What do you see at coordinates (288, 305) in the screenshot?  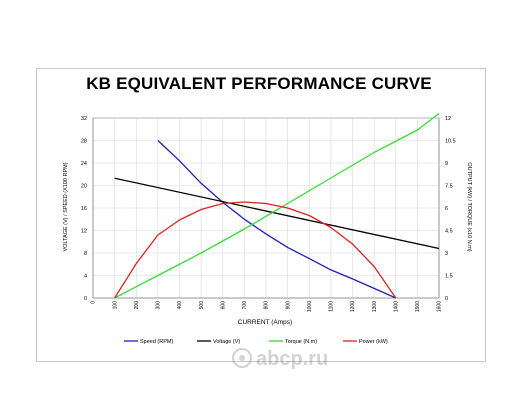 I see `x-tick-label: 900` at bounding box center [288, 305].